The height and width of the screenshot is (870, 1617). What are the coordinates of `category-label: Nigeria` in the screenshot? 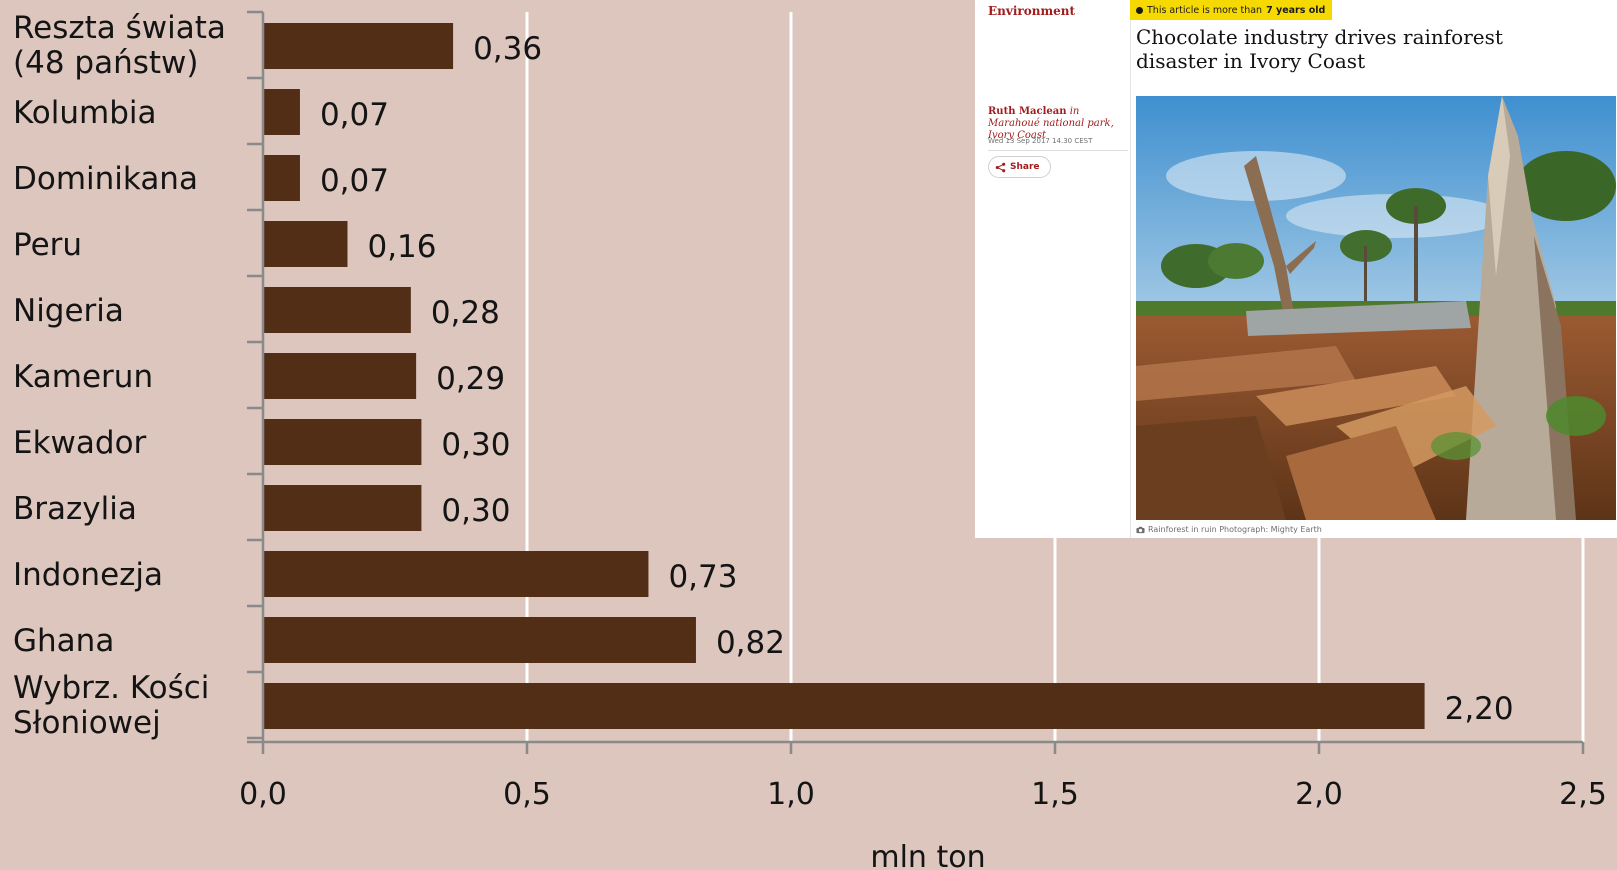 It's located at (68, 311).